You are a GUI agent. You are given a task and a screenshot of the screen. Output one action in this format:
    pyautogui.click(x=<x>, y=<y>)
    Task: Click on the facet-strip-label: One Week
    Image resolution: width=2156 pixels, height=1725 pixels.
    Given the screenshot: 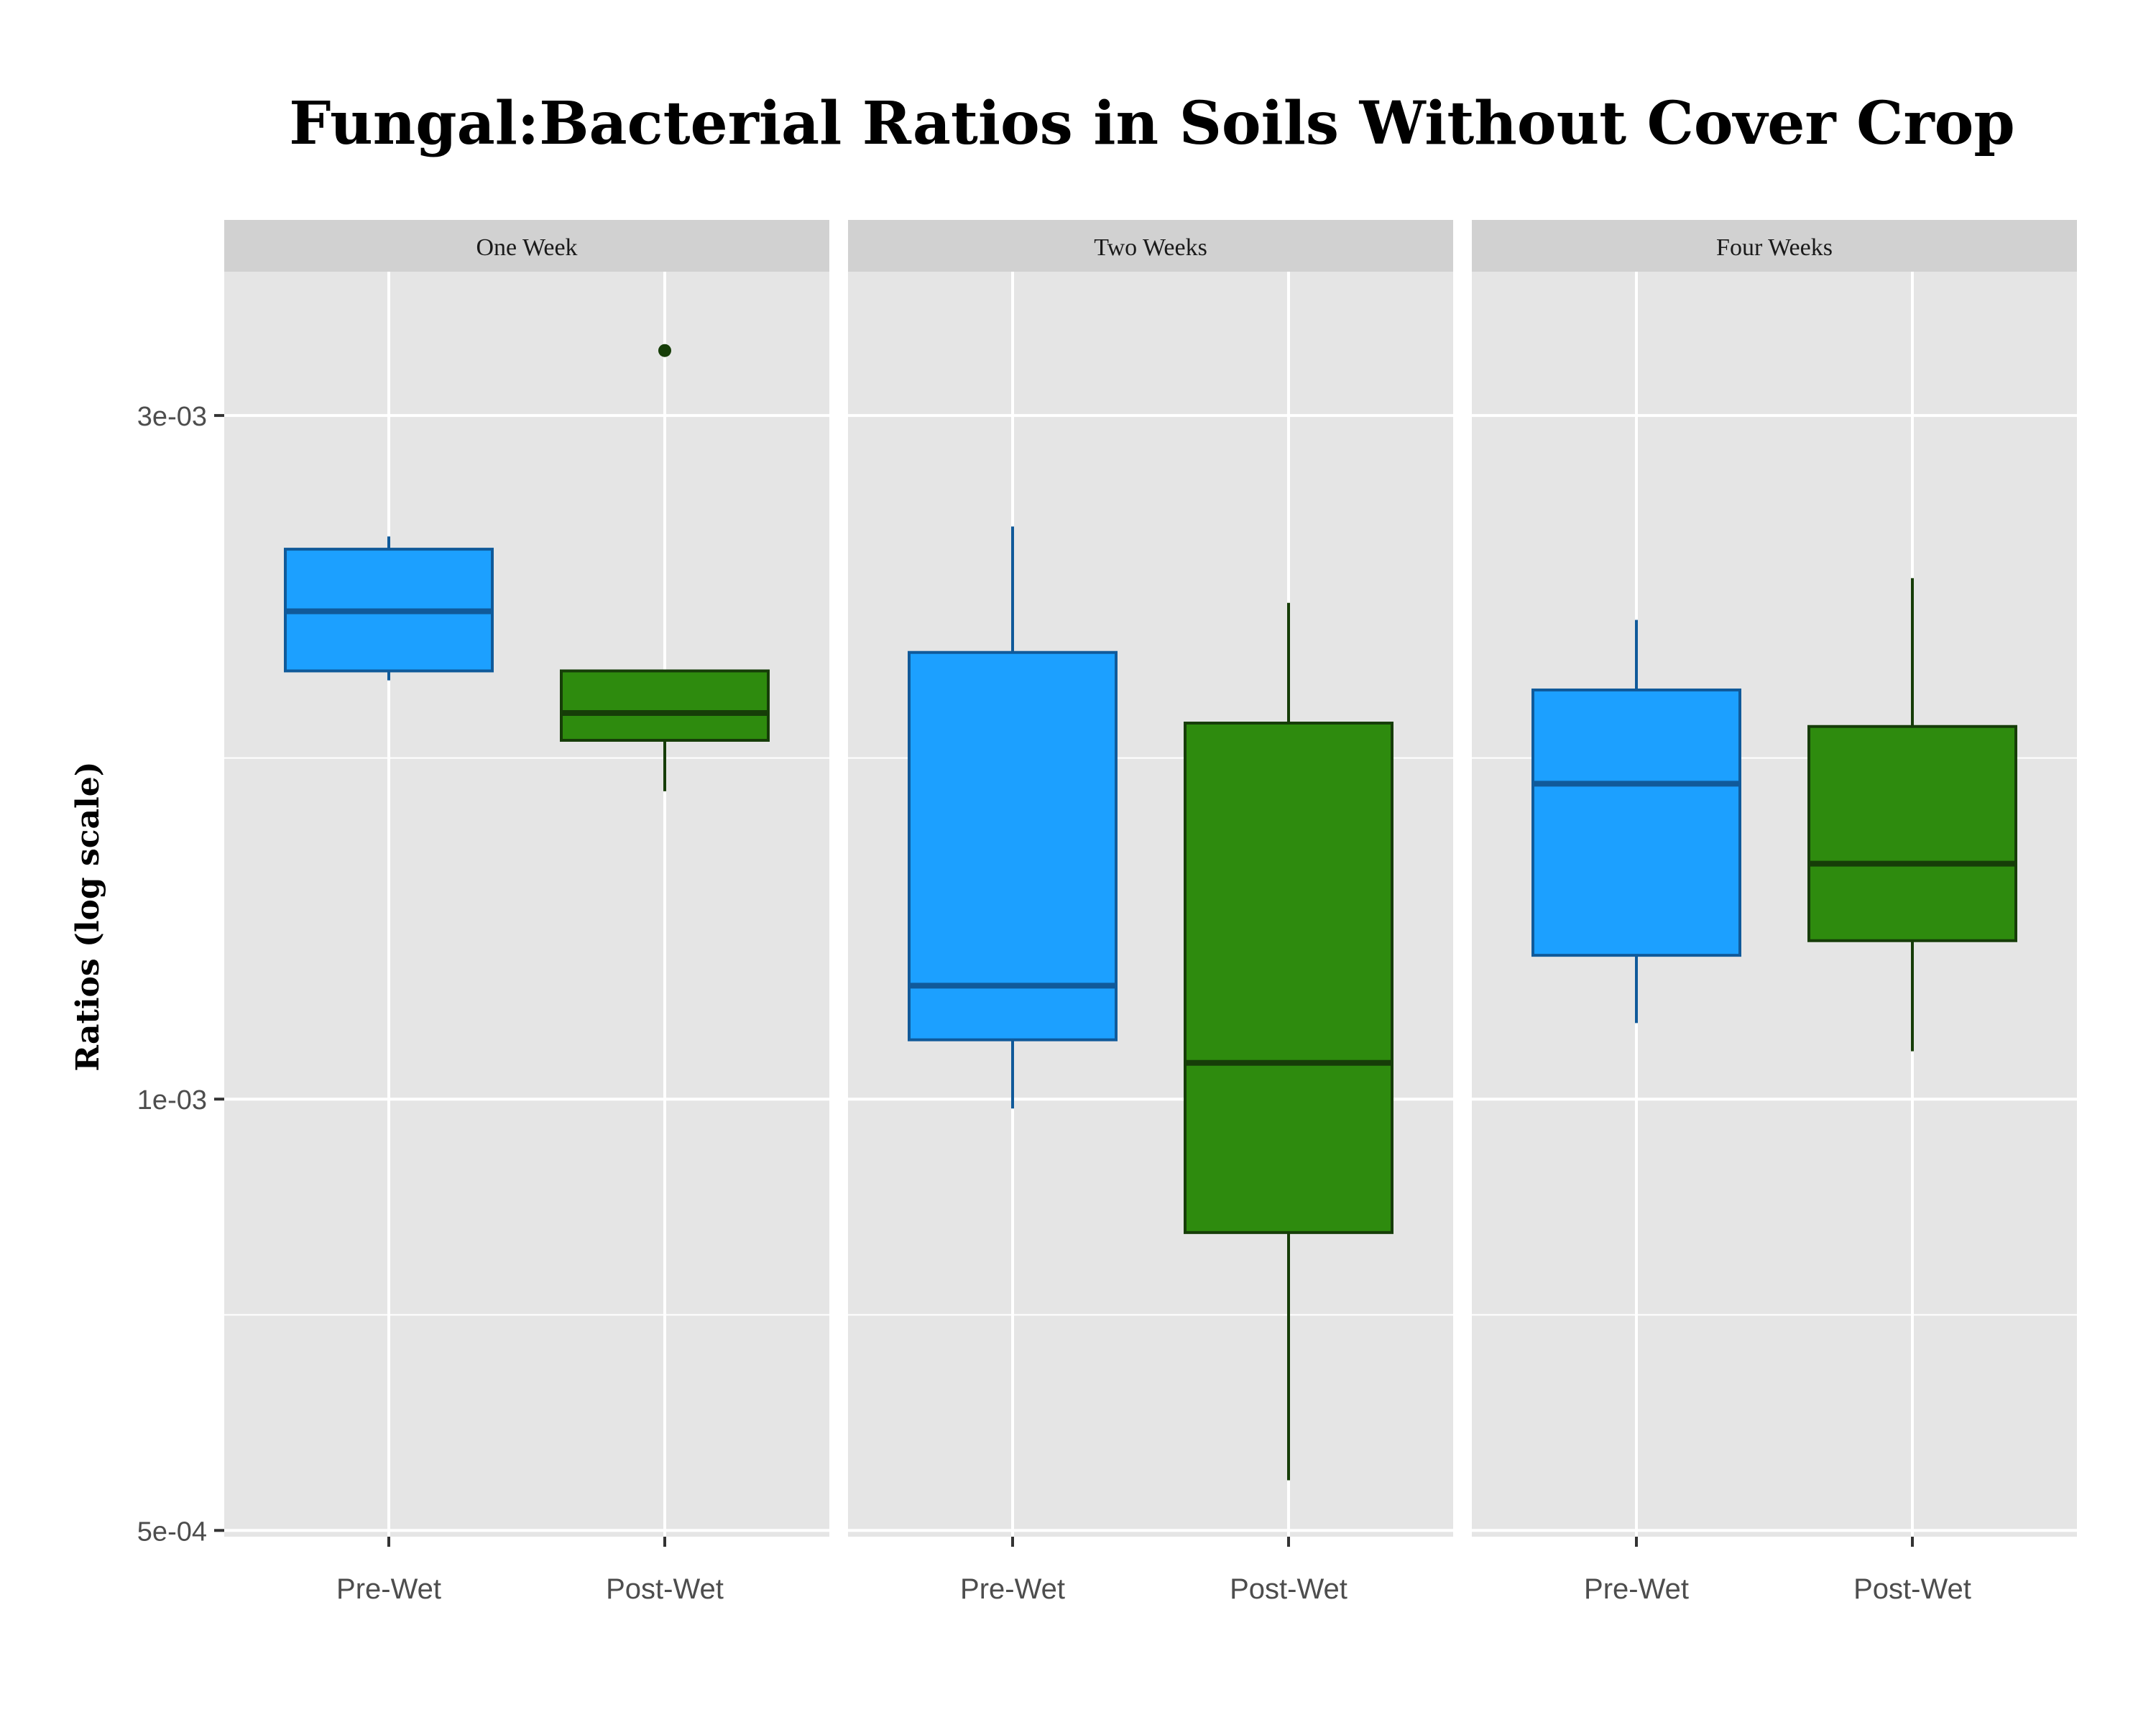 What is the action you would take?
    pyautogui.click(x=526, y=247)
    